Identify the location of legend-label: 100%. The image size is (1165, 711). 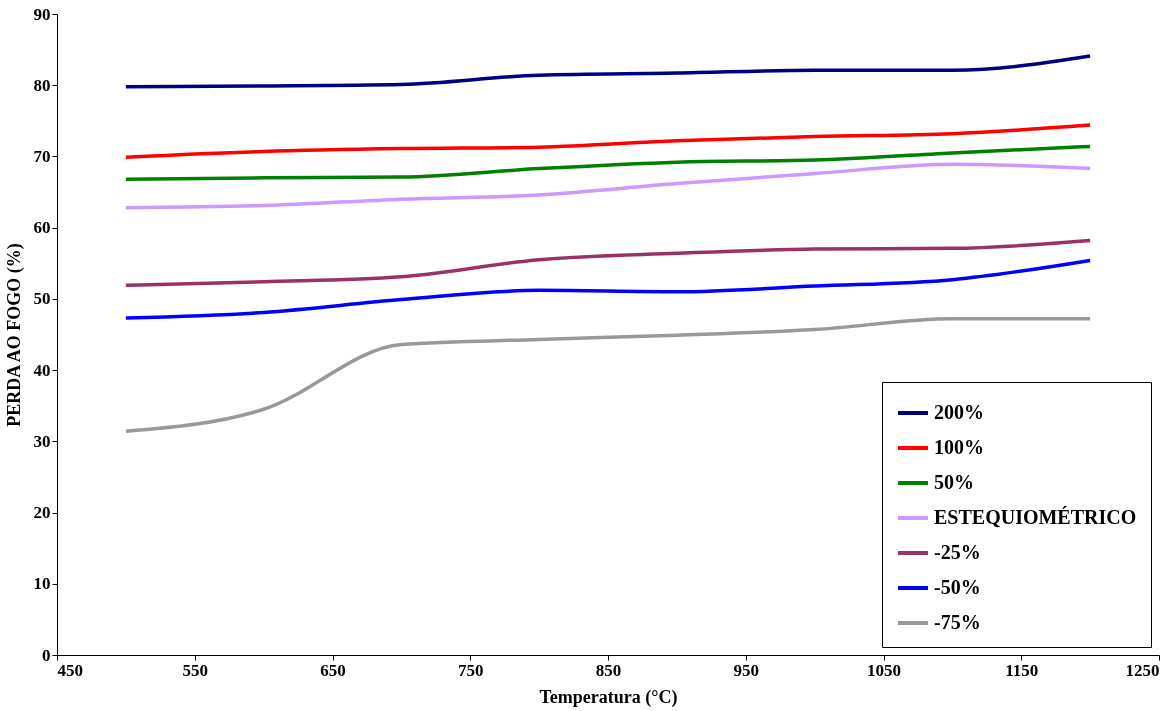
(959, 447).